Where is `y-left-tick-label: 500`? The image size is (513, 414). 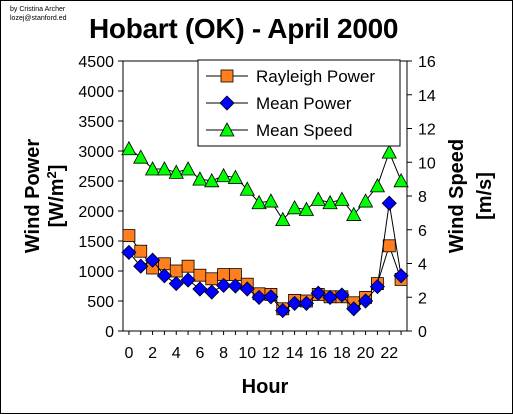 y-left-tick-label: 500 is located at coordinates (100, 302).